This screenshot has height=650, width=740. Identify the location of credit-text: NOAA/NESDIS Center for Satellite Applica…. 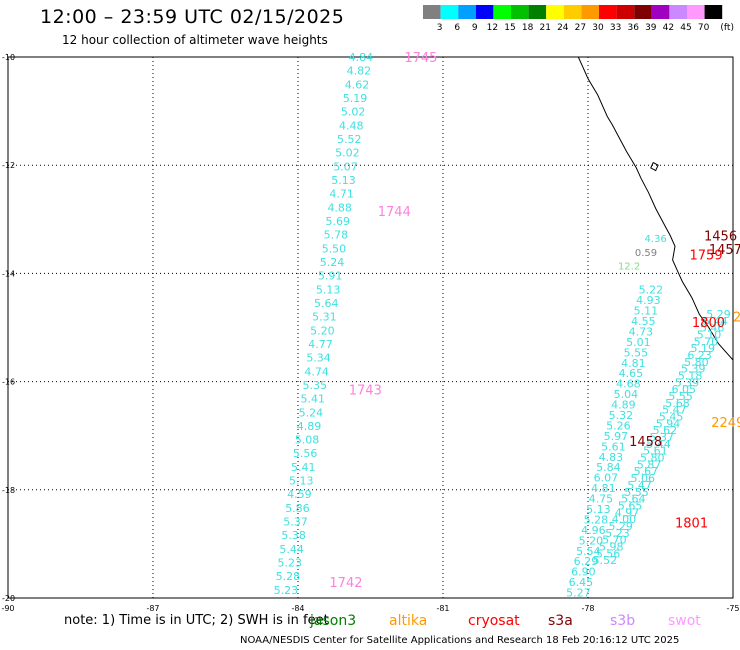
(460, 640).